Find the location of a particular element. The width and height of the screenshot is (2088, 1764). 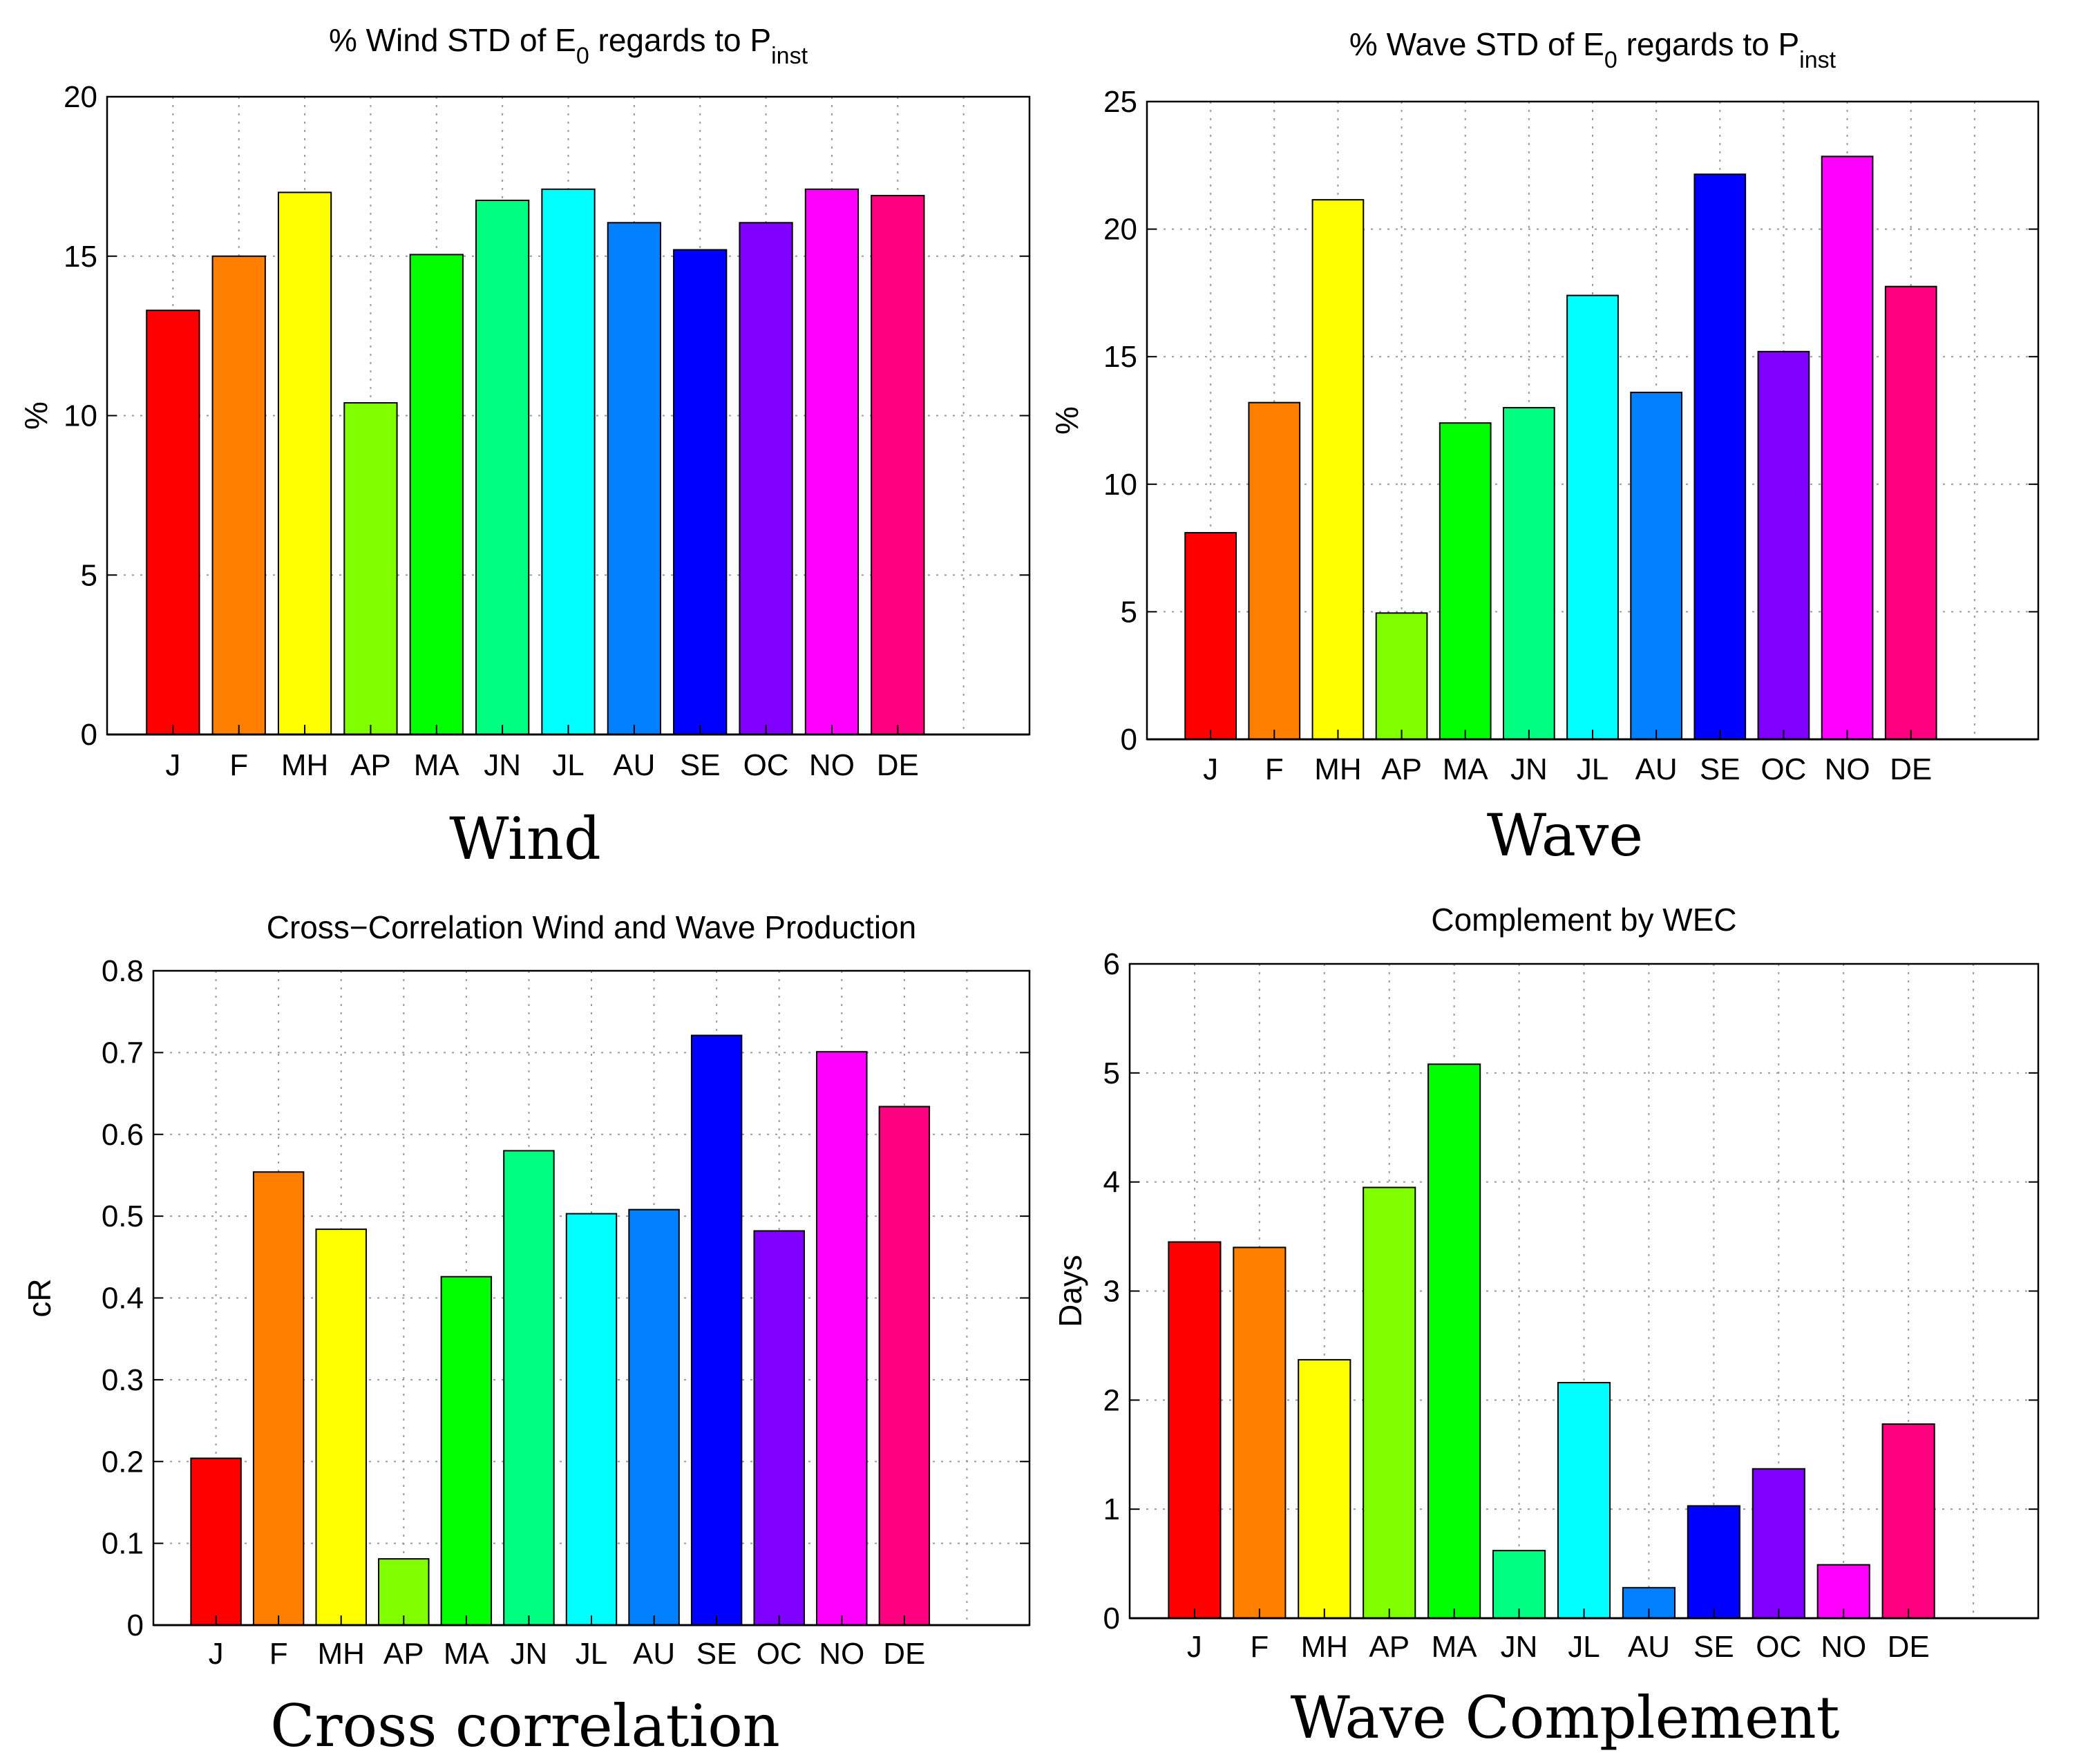

chart-title: % Wave STD of E0 regards to Pinst is located at coordinates (1593, 49).